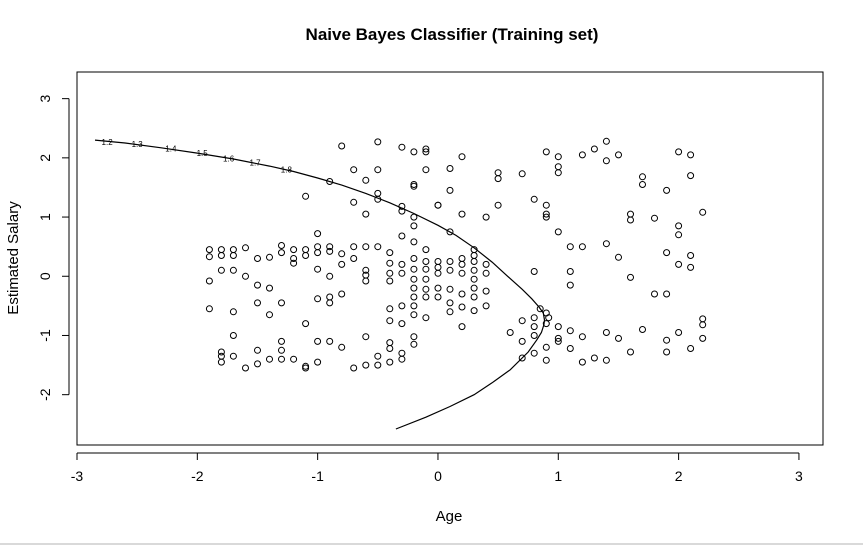 This screenshot has width=863, height=545. What do you see at coordinates (171, 148) in the screenshot?
I see `contour-label: 1.4` at bounding box center [171, 148].